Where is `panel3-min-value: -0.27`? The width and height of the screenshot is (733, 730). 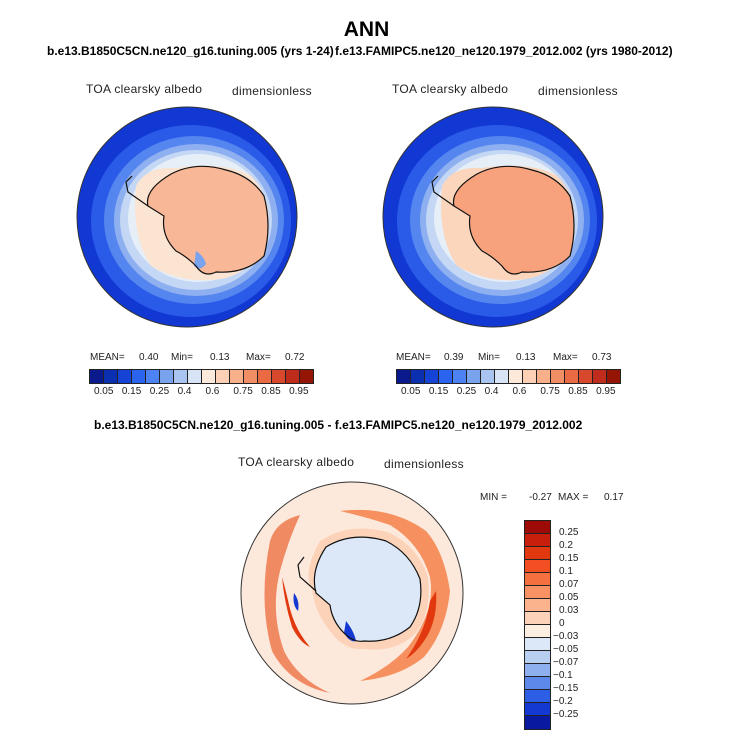
panel3-min-value: -0.27 is located at coordinates (540, 497).